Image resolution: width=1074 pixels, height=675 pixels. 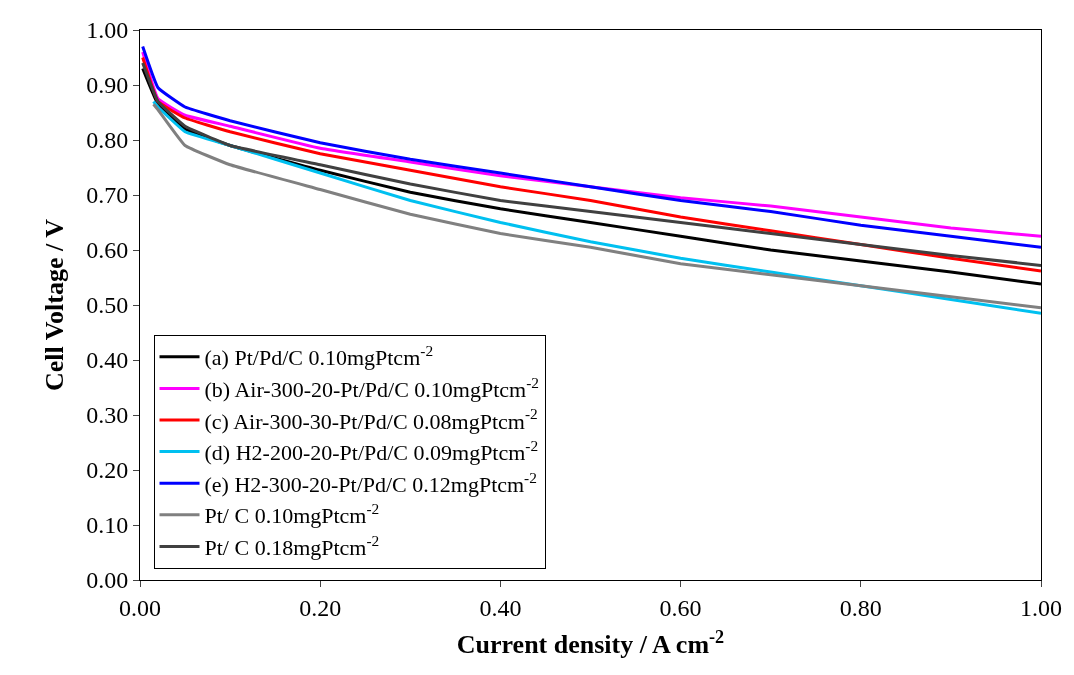 What do you see at coordinates (107, 140) in the screenshot?
I see `y-tick-label: 0.80` at bounding box center [107, 140].